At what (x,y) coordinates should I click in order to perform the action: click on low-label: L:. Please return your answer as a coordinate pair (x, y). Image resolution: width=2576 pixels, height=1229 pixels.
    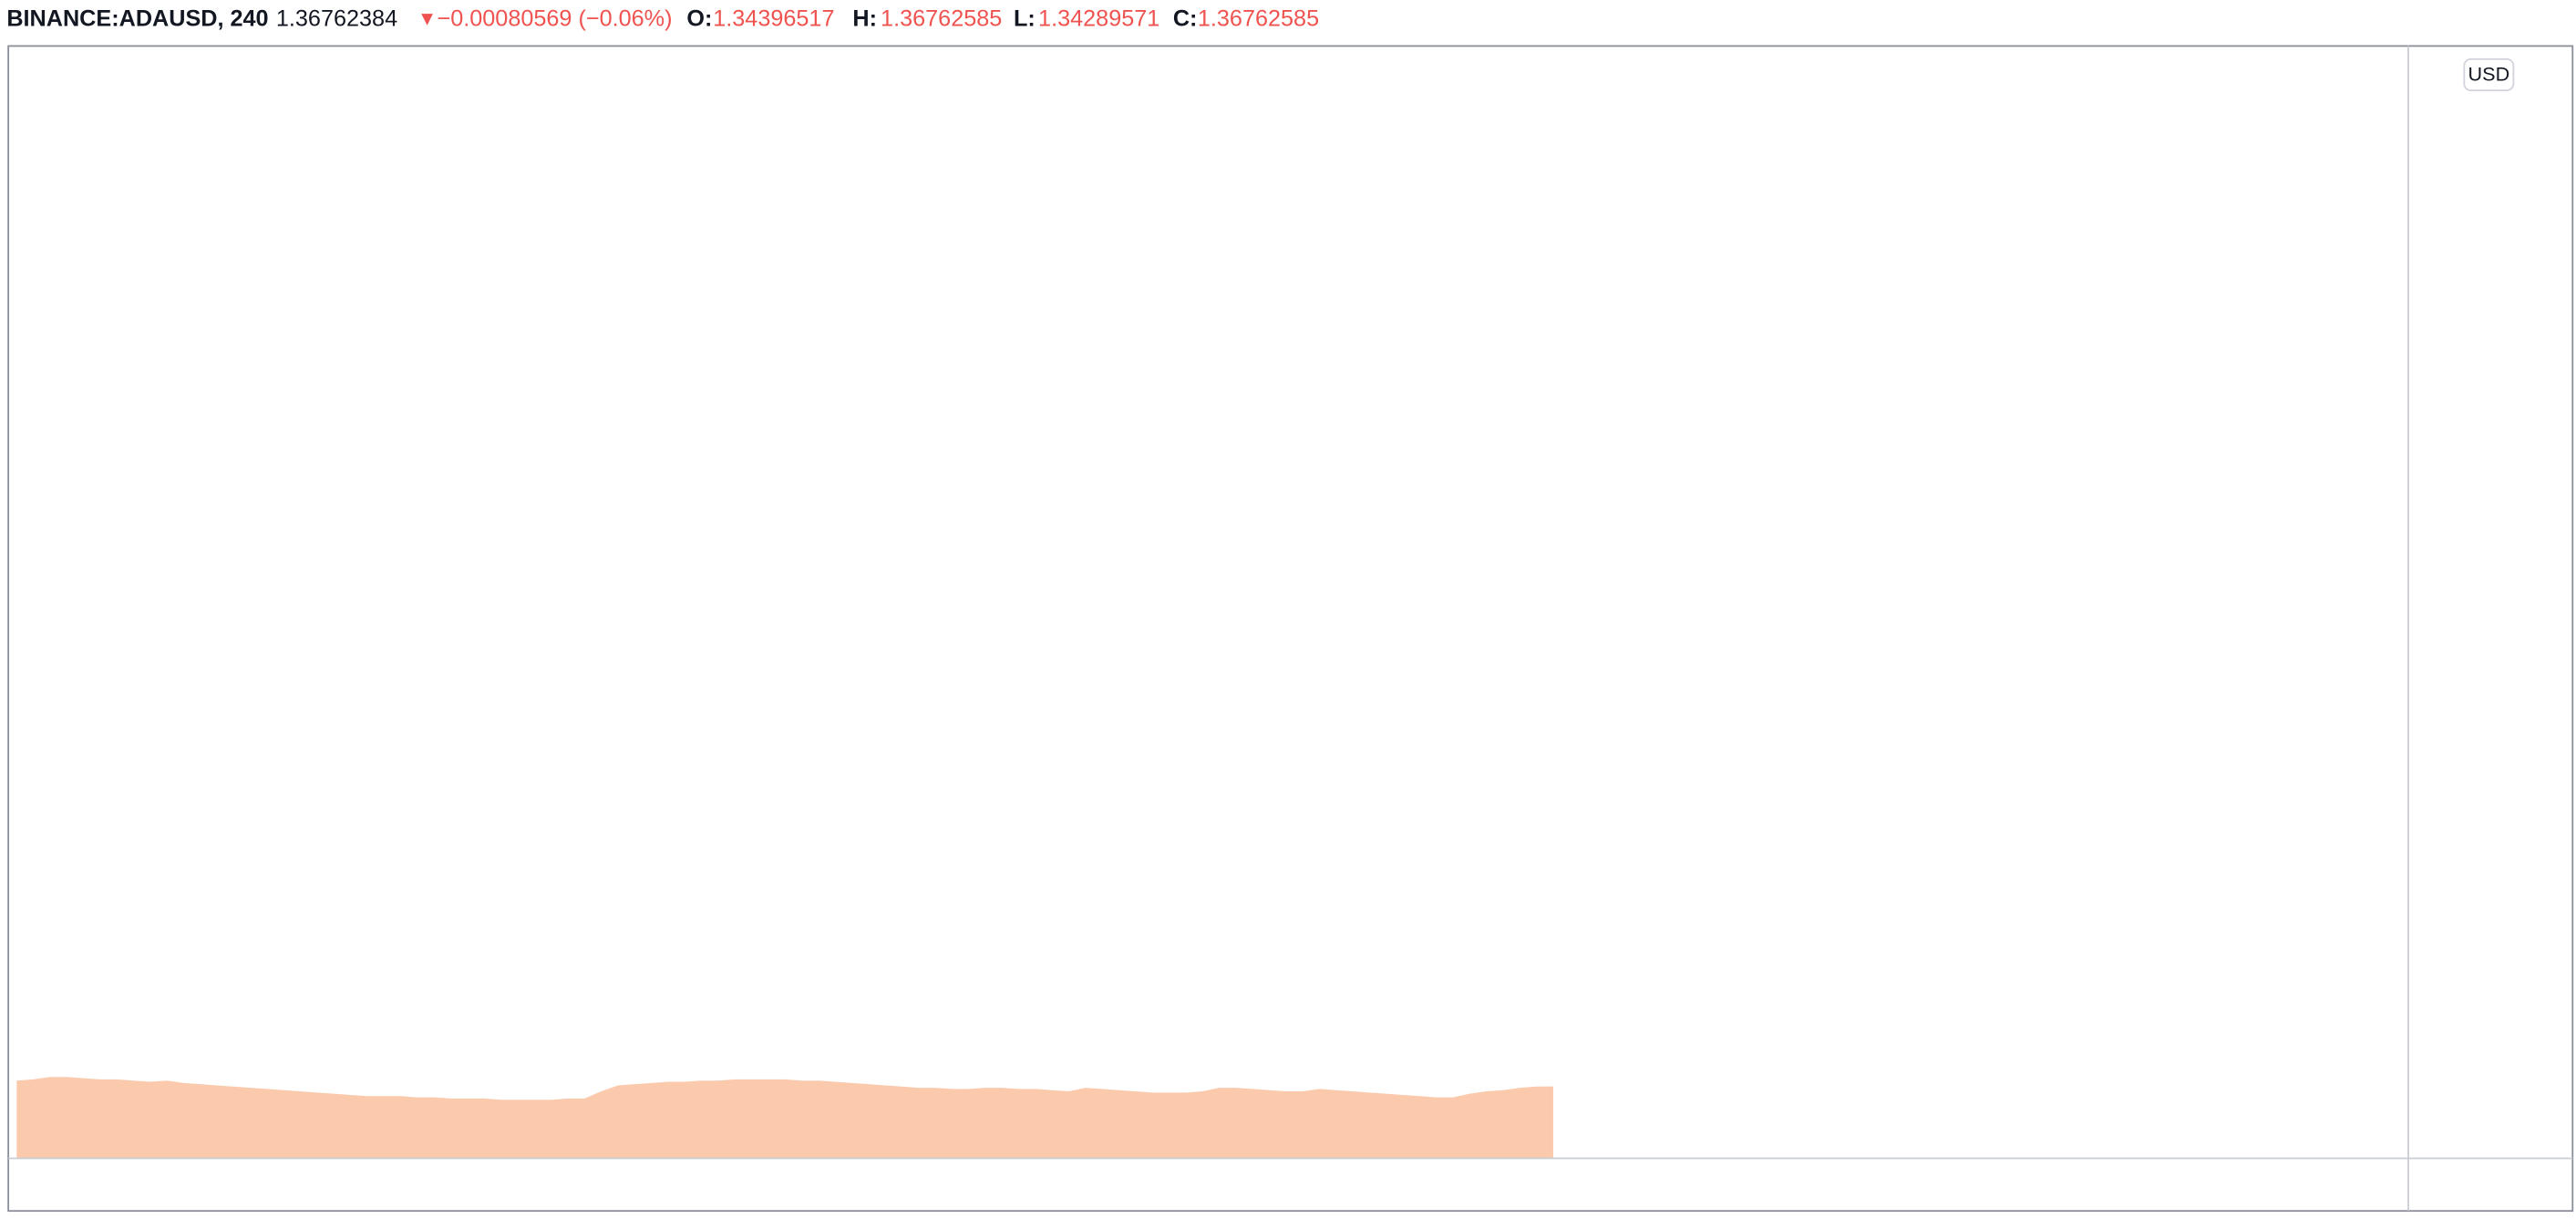
    Looking at the image, I should click on (1025, 18).